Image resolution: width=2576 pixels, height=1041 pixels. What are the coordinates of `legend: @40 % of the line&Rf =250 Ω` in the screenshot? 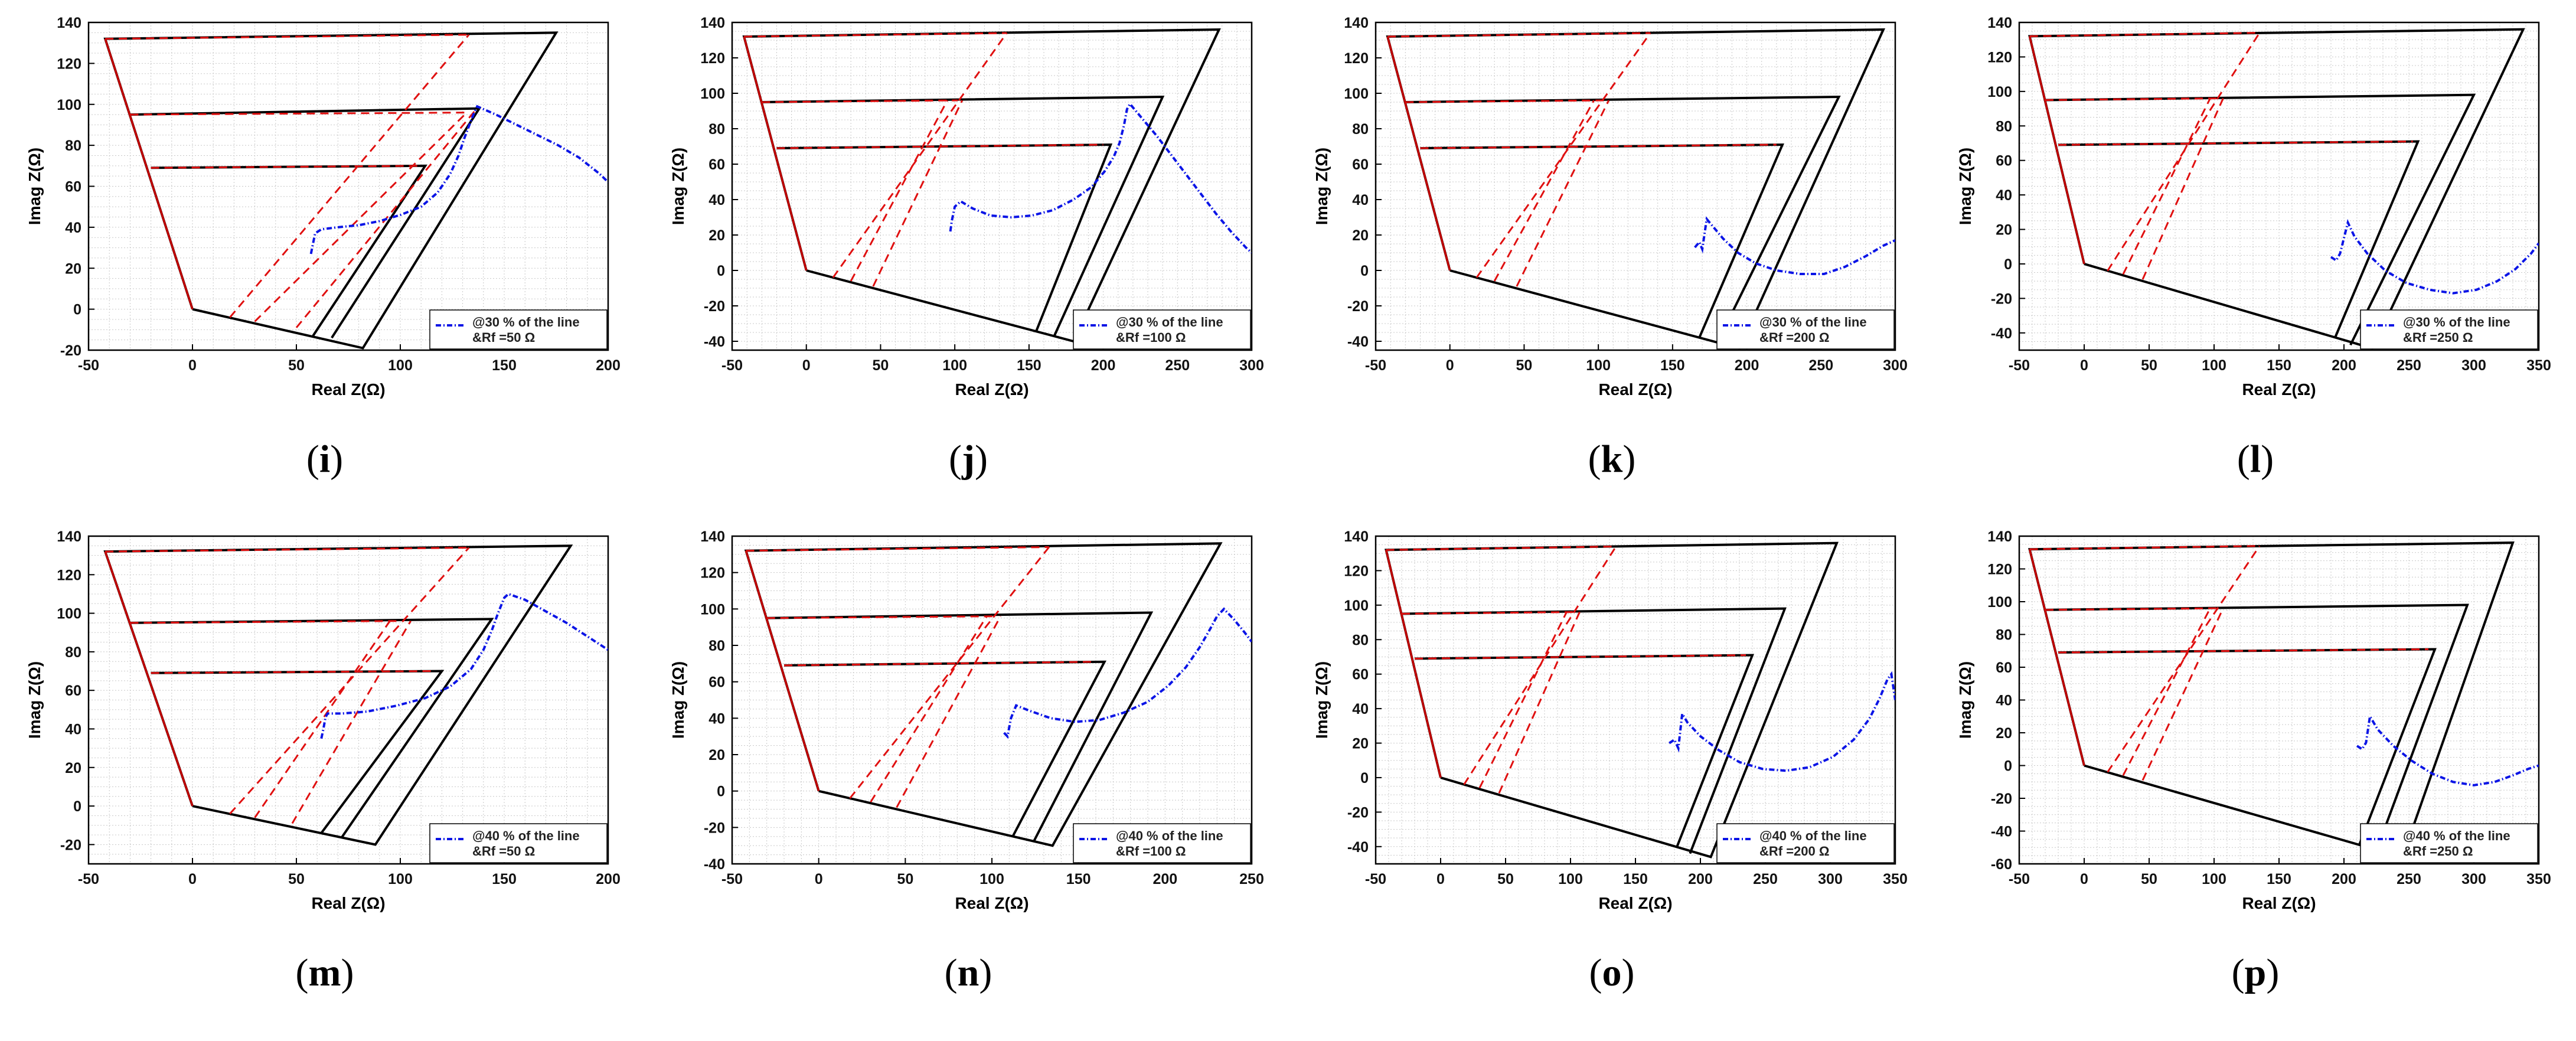 It's located at (2449, 843).